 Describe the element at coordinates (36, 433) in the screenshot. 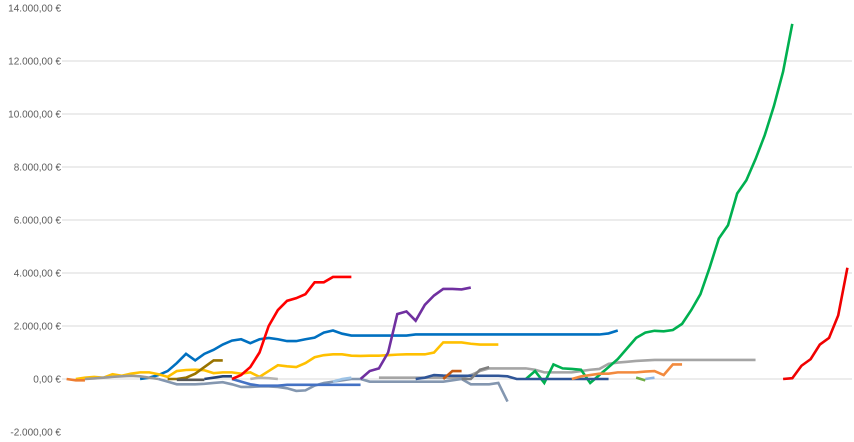

I see `y-tick-label: -2.000,00 €` at that location.